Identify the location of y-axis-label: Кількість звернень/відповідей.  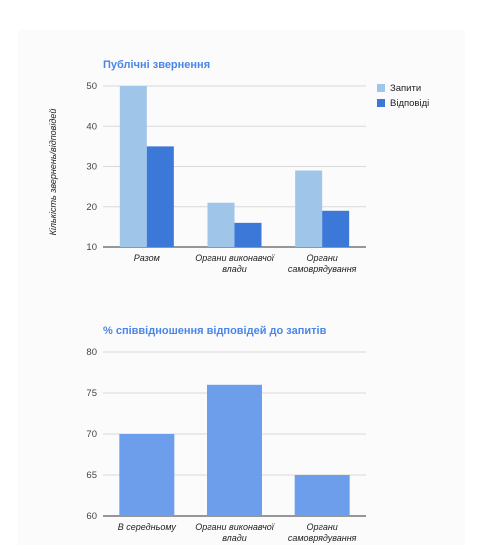
(53, 172).